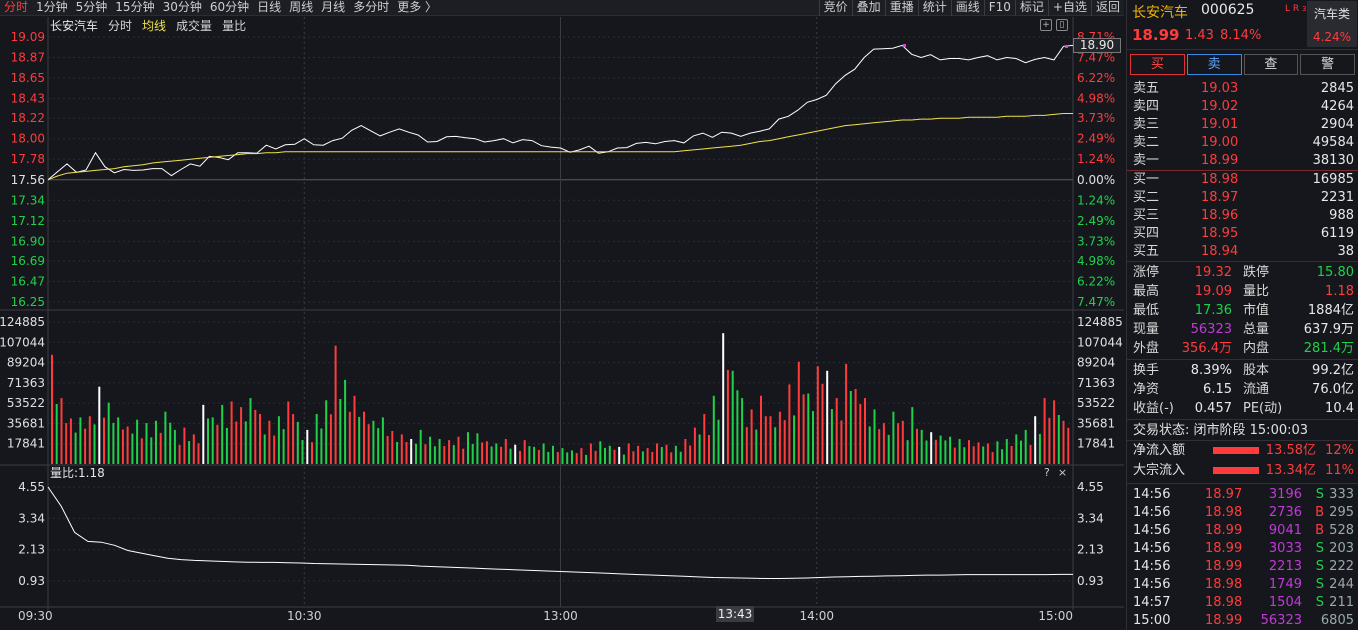  I want to click on bid-row: 买三 18.96 988, so click(1242, 216).